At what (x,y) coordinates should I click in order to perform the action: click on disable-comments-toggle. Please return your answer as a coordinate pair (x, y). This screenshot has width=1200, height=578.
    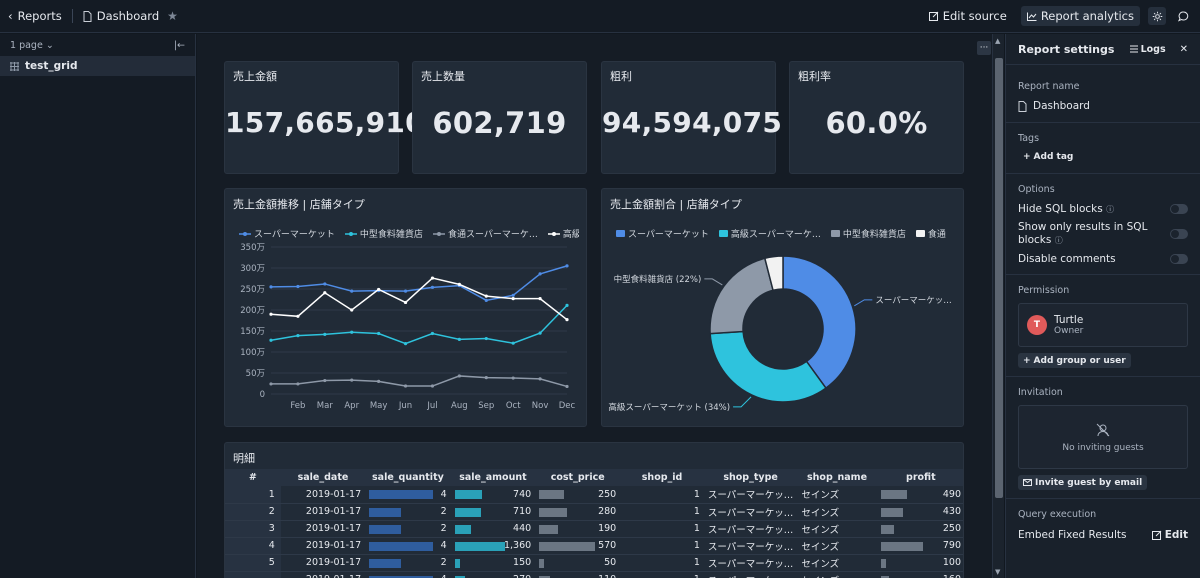
    Looking at the image, I should click on (1179, 258).